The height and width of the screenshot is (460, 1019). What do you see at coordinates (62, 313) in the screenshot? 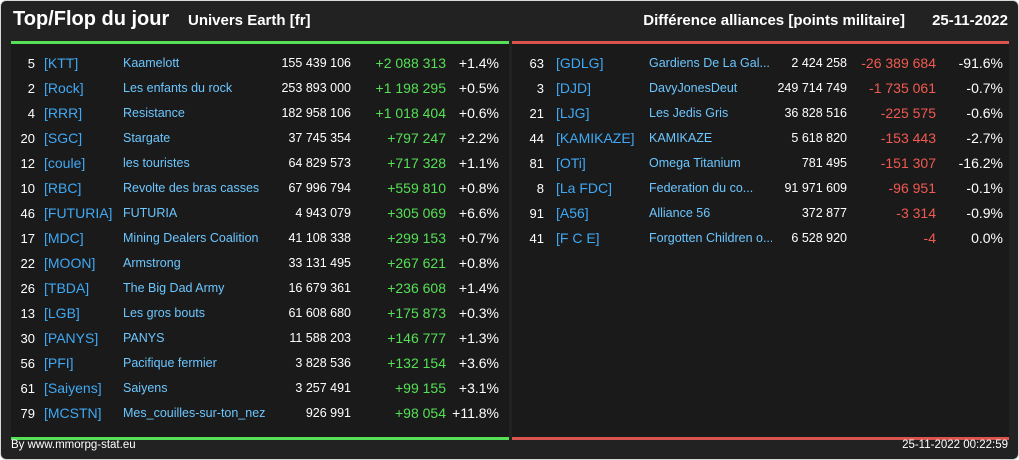
I see `alliance-tag: [LGB]` at bounding box center [62, 313].